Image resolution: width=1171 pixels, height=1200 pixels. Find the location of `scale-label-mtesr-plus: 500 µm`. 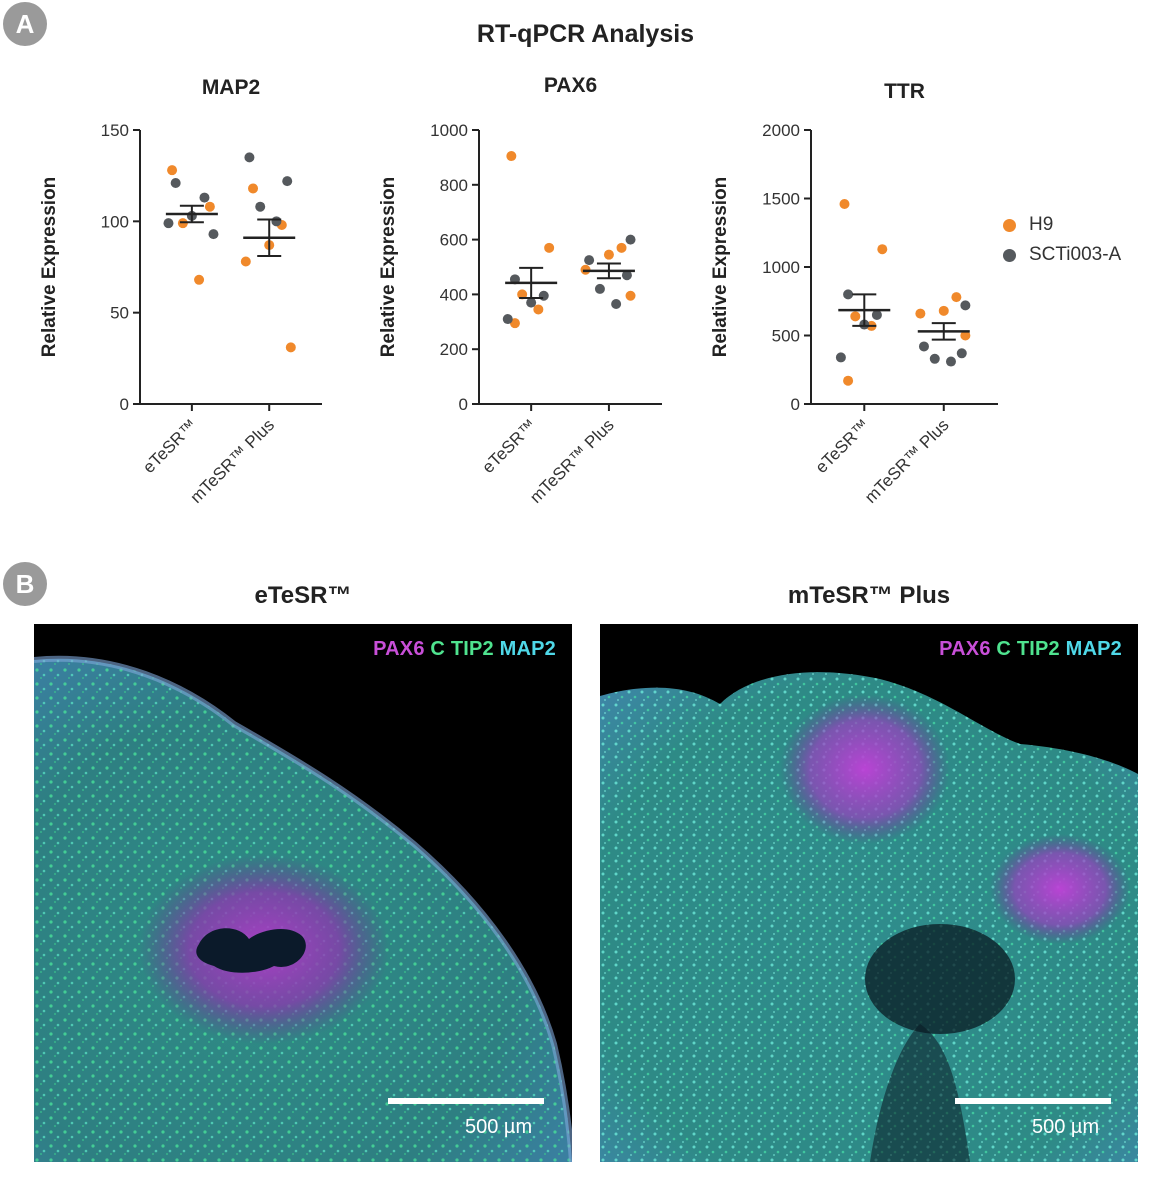

scale-label-mtesr-plus: 500 µm is located at coordinates (1066, 1127).